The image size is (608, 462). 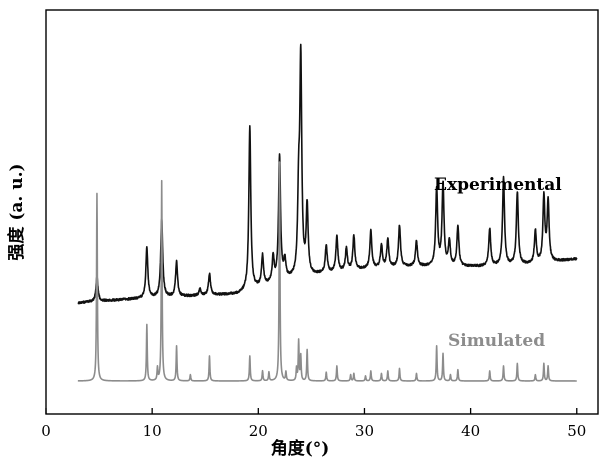 What do you see at coordinates (258, 431) in the screenshot?
I see `x-tick-label: 20` at bounding box center [258, 431].